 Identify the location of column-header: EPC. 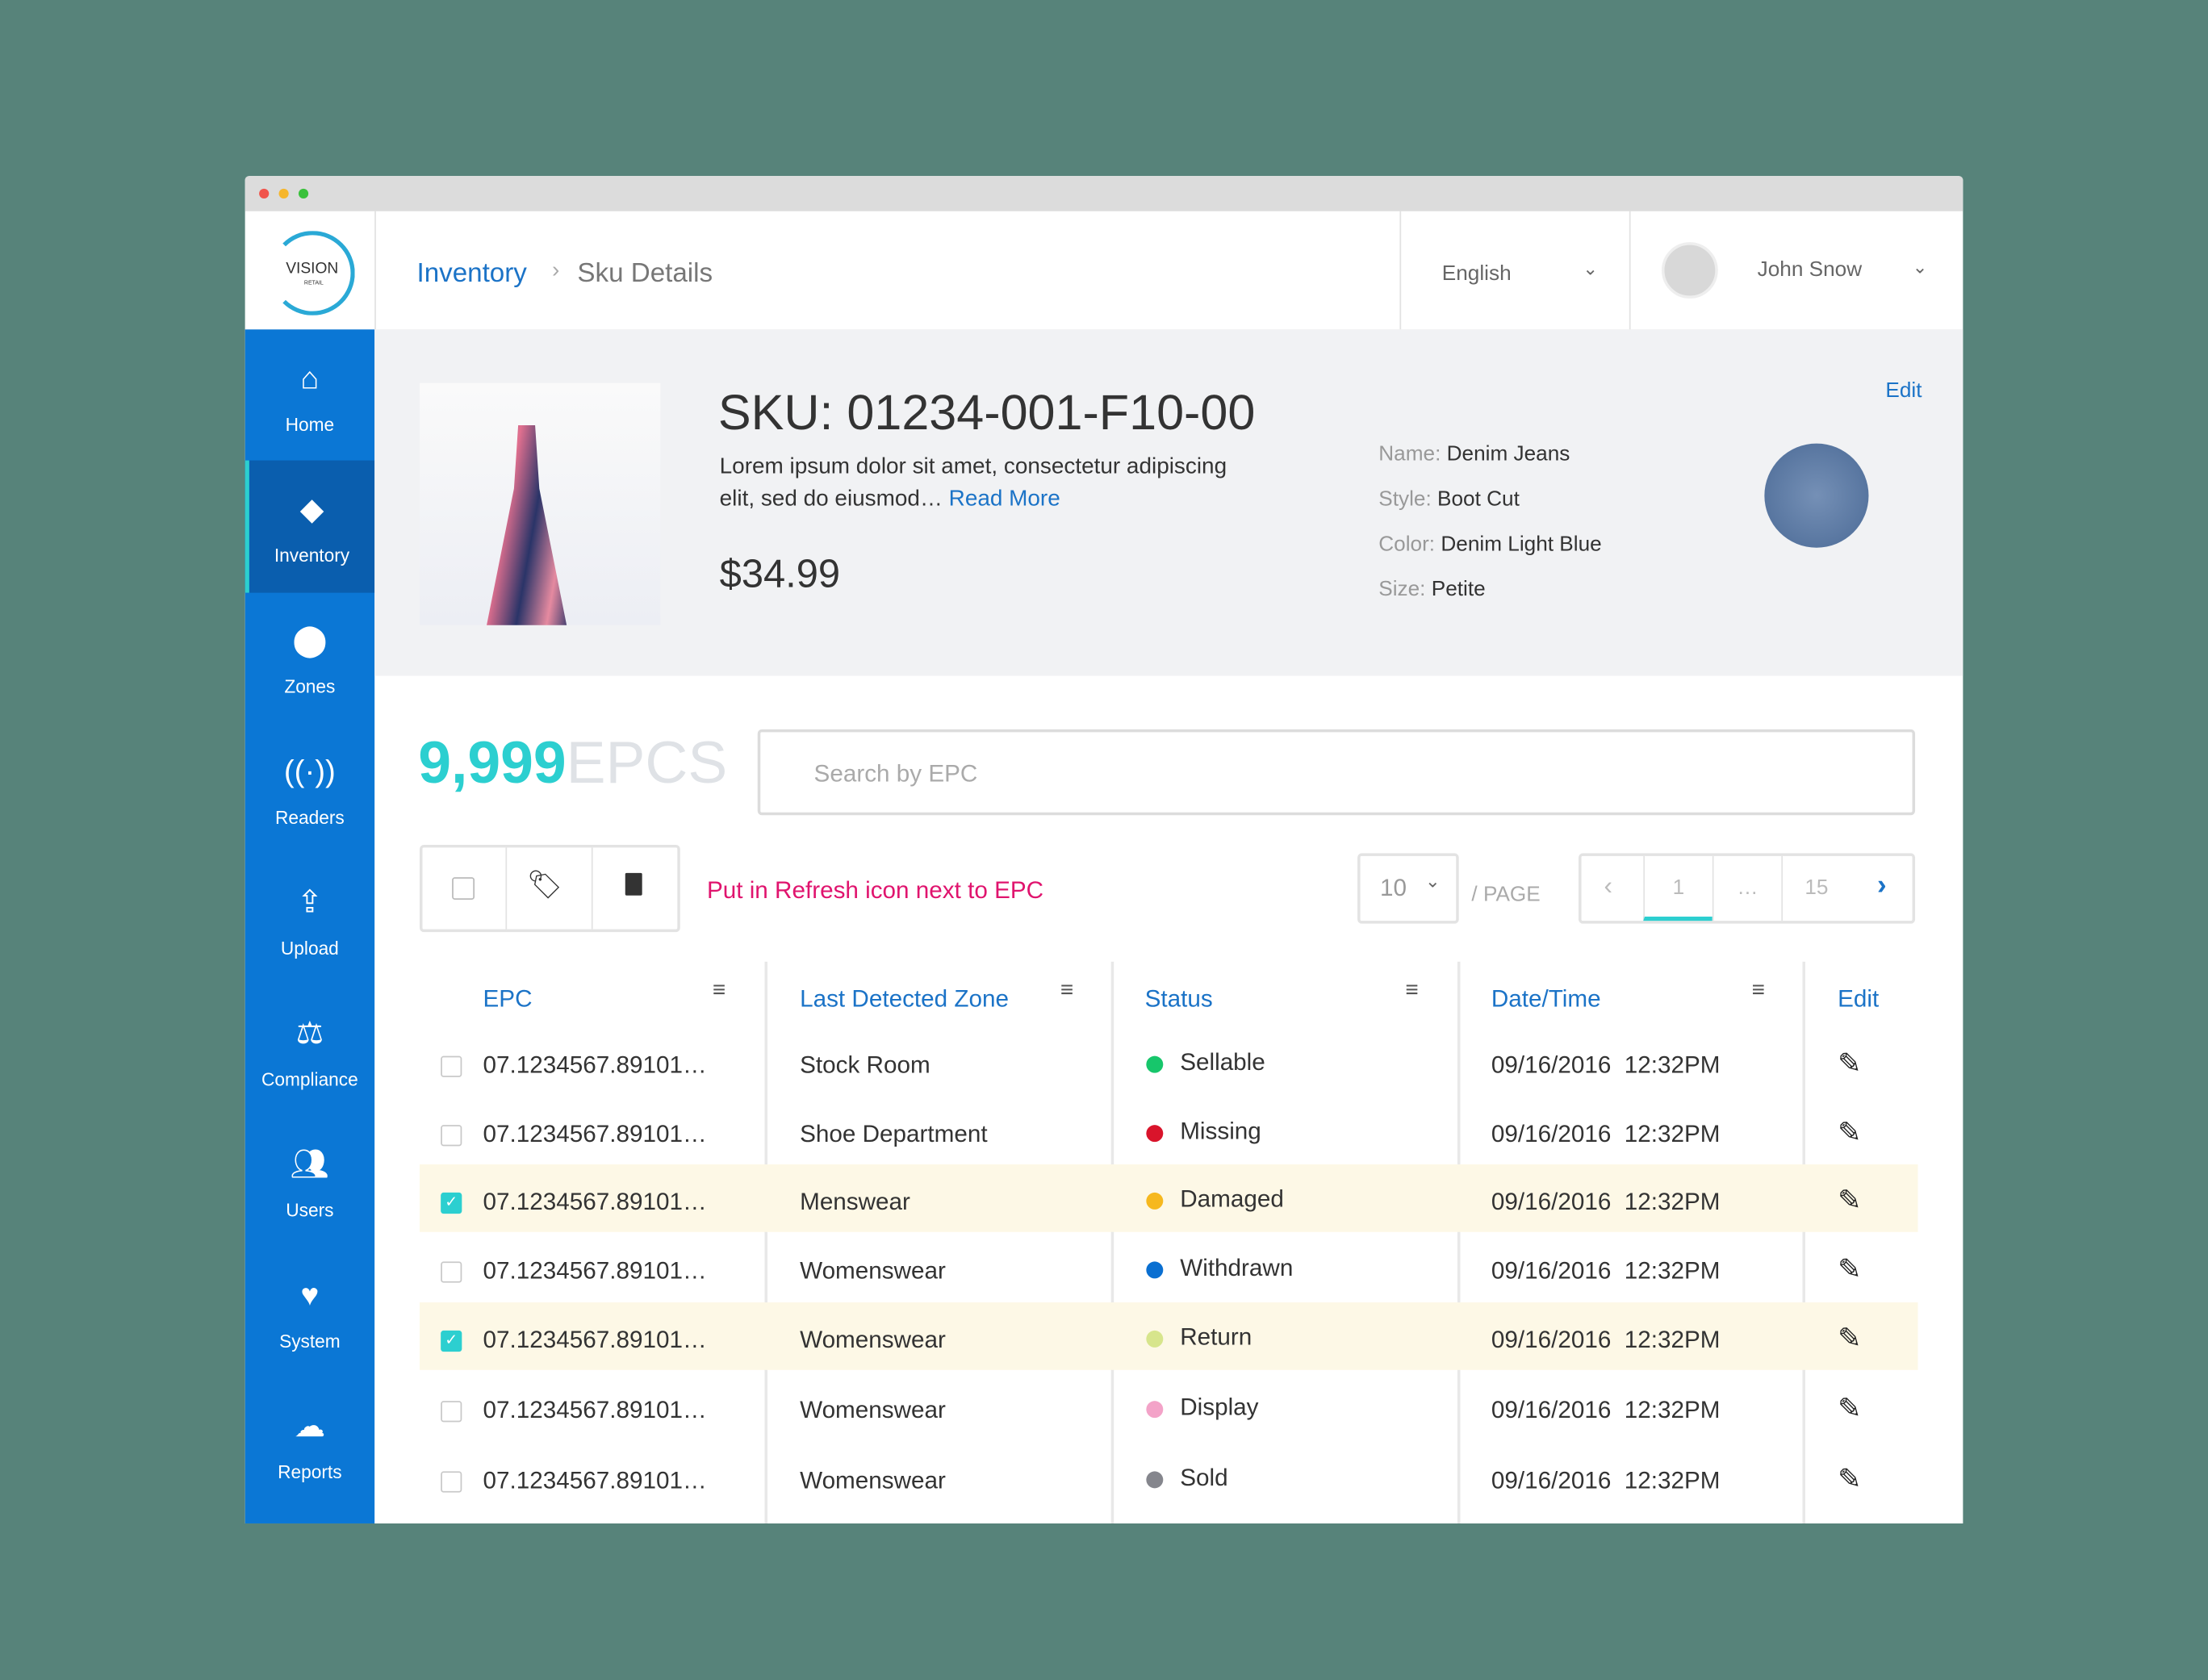
(508, 999).